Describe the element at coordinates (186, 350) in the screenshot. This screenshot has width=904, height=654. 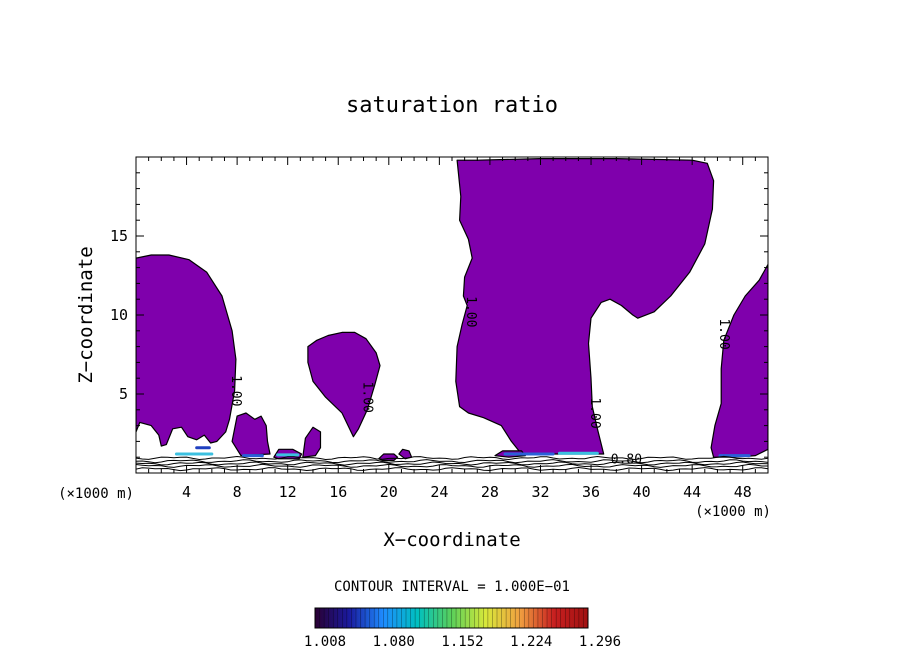
I see `shaded-region-left` at that location.